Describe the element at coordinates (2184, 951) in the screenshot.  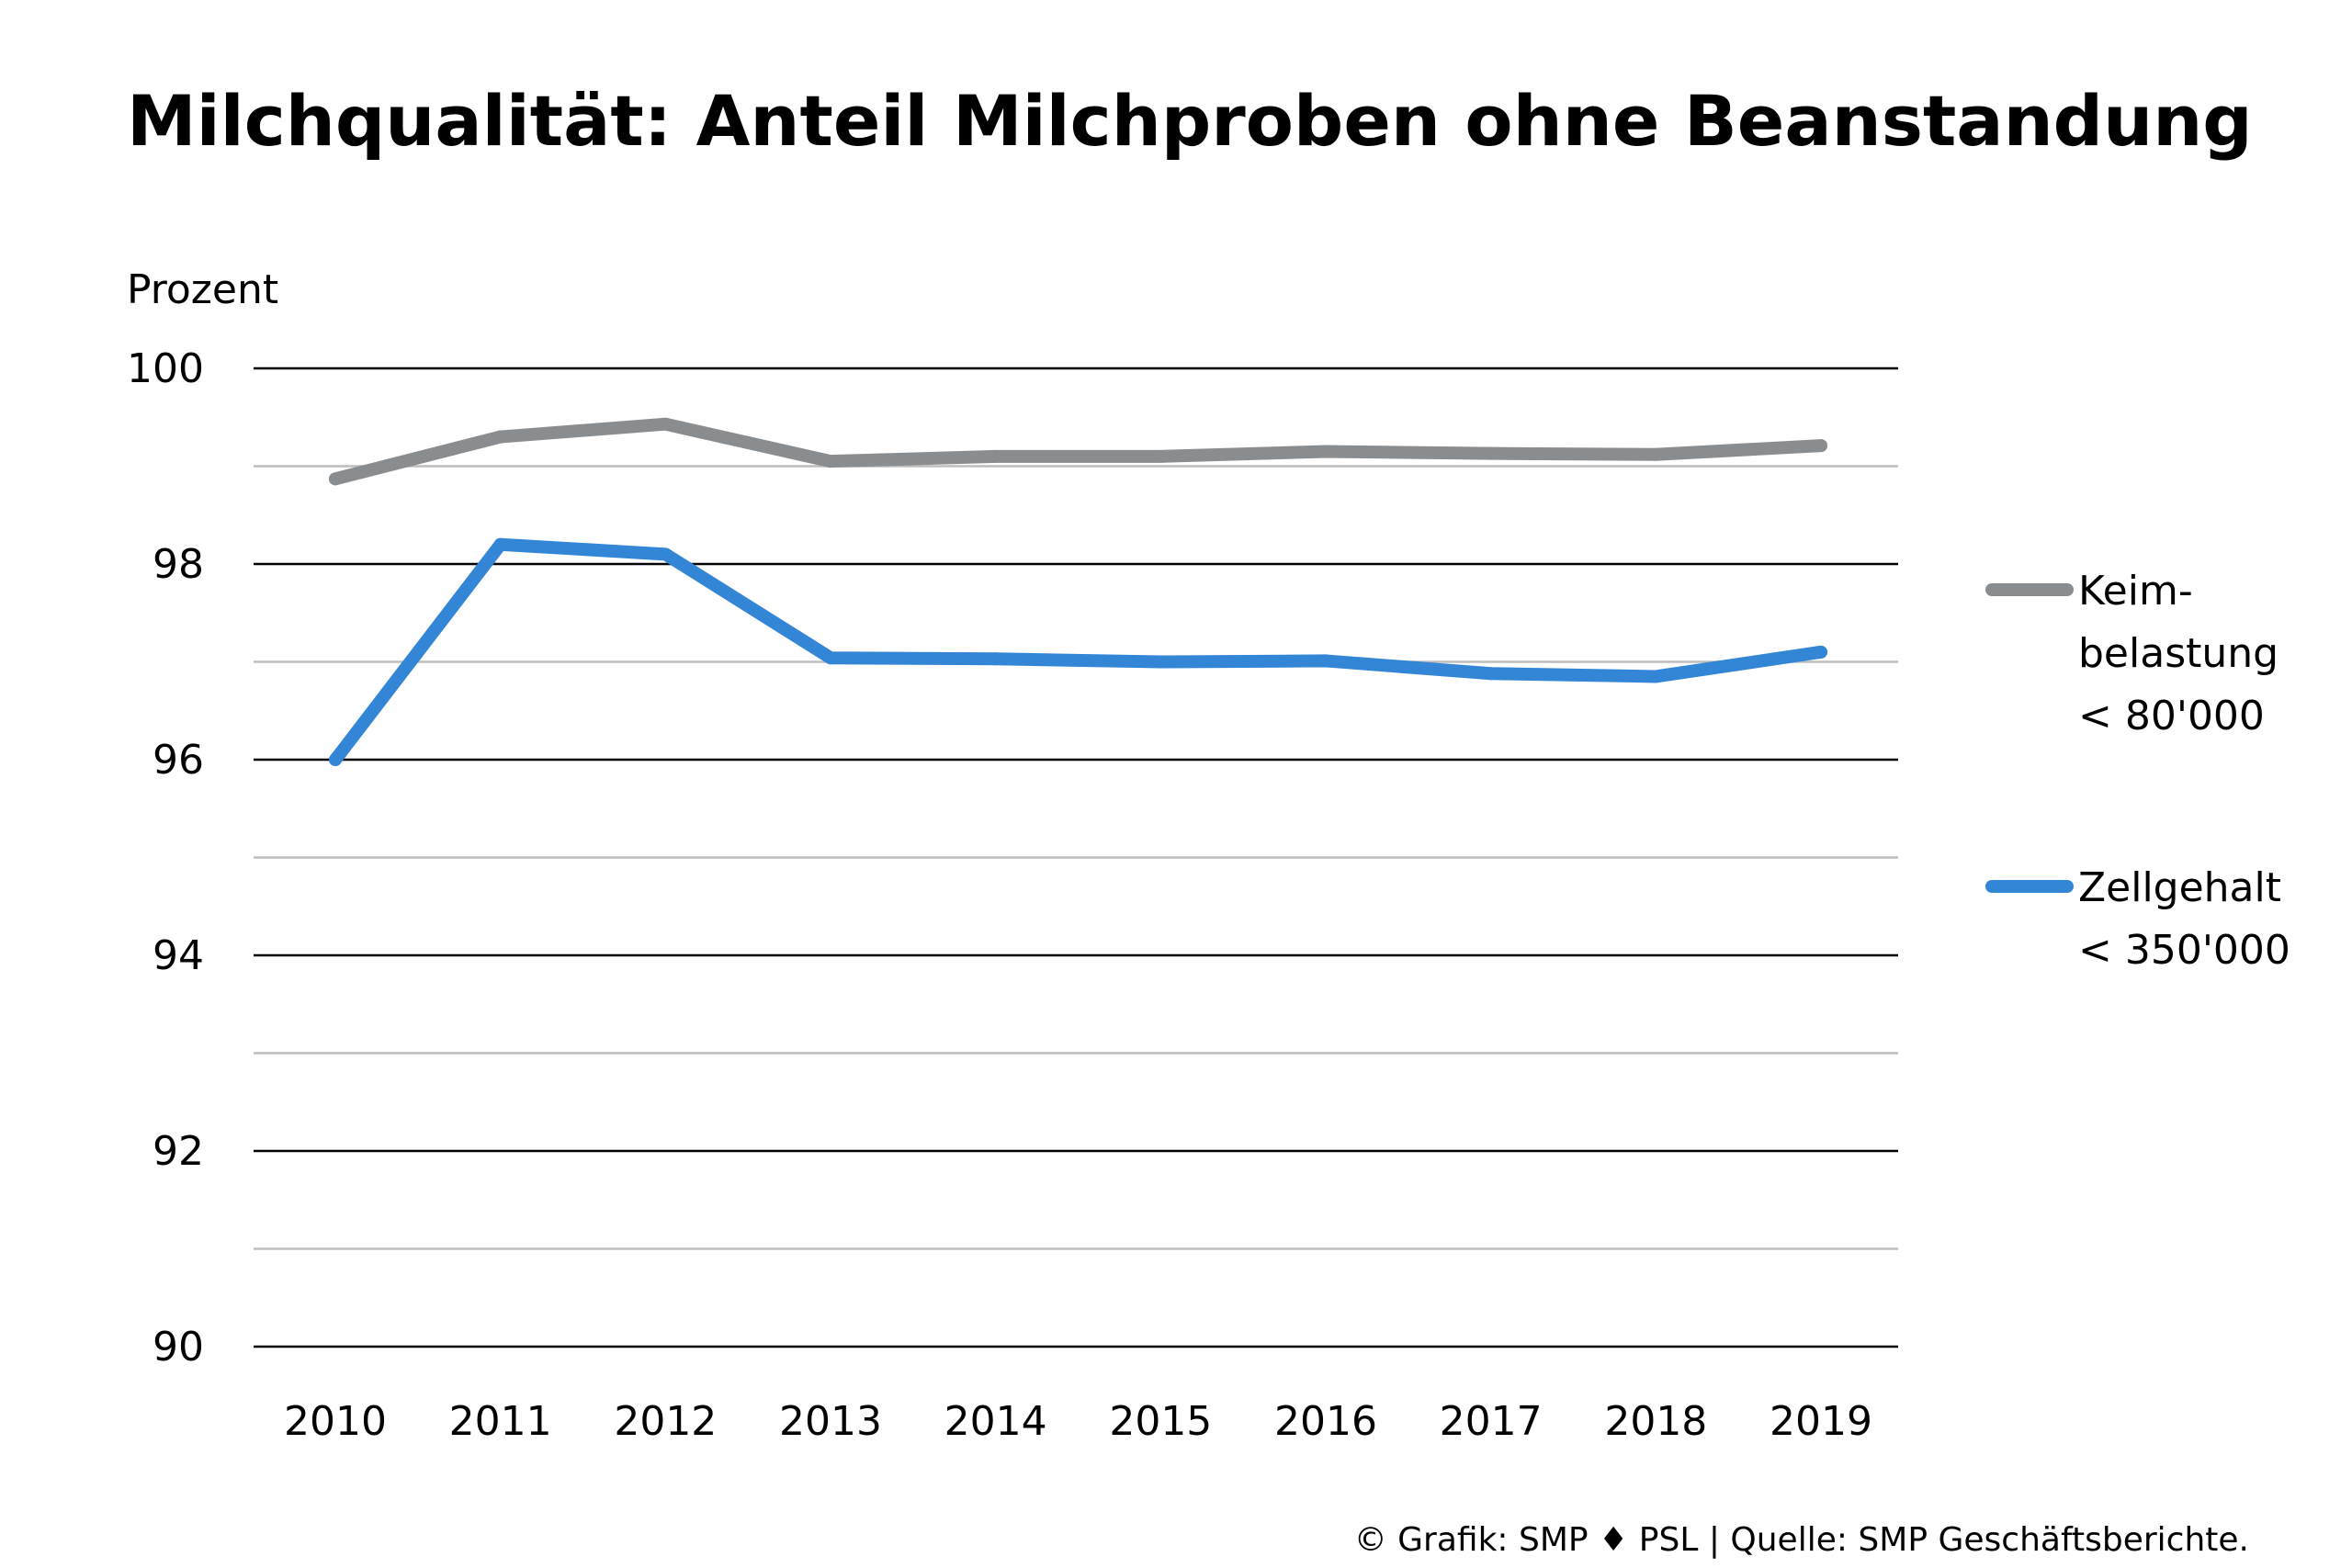
I see `legend-label: < 350'000` at that location.